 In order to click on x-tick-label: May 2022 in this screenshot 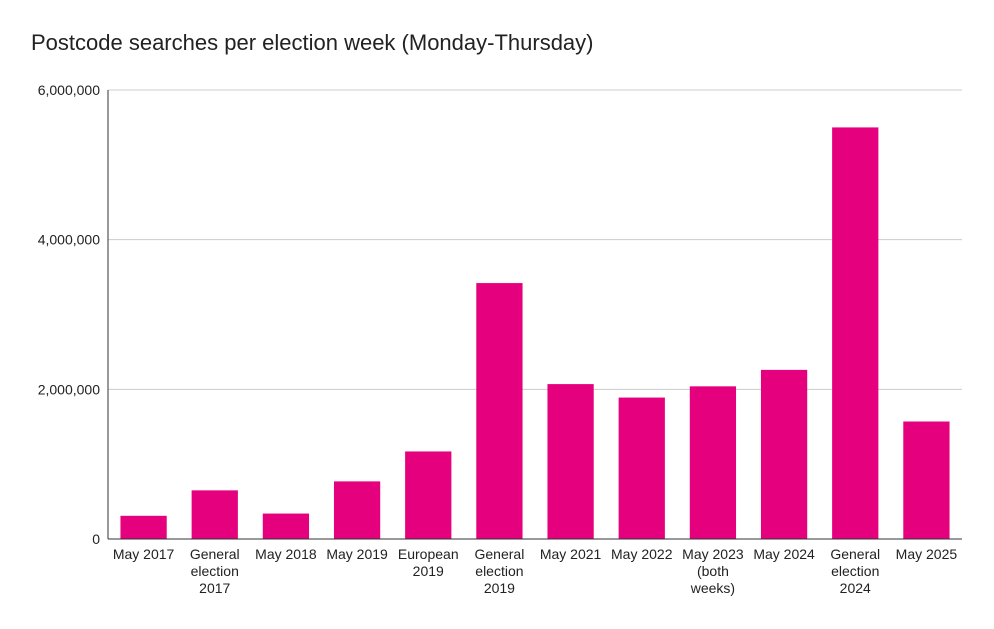, I will do `click(642, 554)`.